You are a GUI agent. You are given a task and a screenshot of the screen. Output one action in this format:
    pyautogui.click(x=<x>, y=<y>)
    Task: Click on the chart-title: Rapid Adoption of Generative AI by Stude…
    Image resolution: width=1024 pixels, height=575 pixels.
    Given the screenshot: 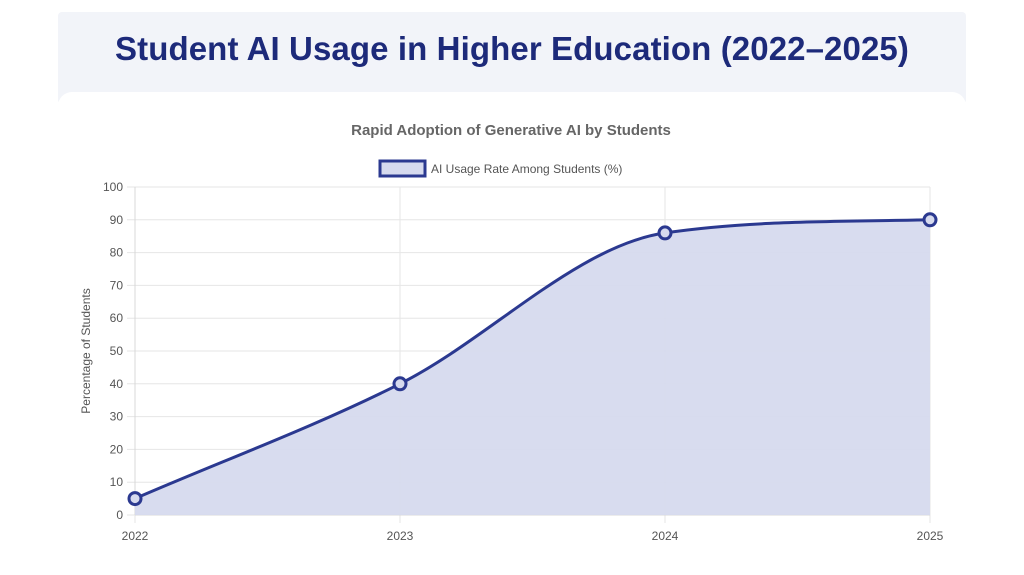 What is the action you would take?
    pyautogui.click(x=511, y=130)
    